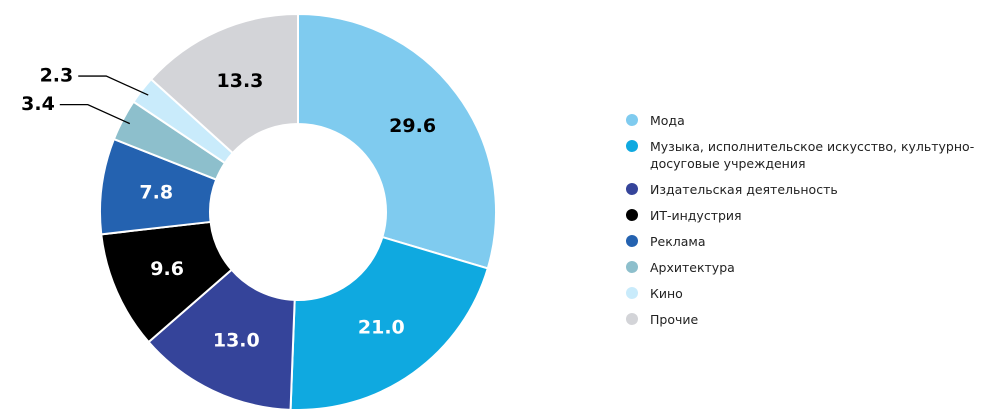  Describe the element at coordinates (692, 267) in the screenshot. I see `legend-label: Архитектура` at that location.